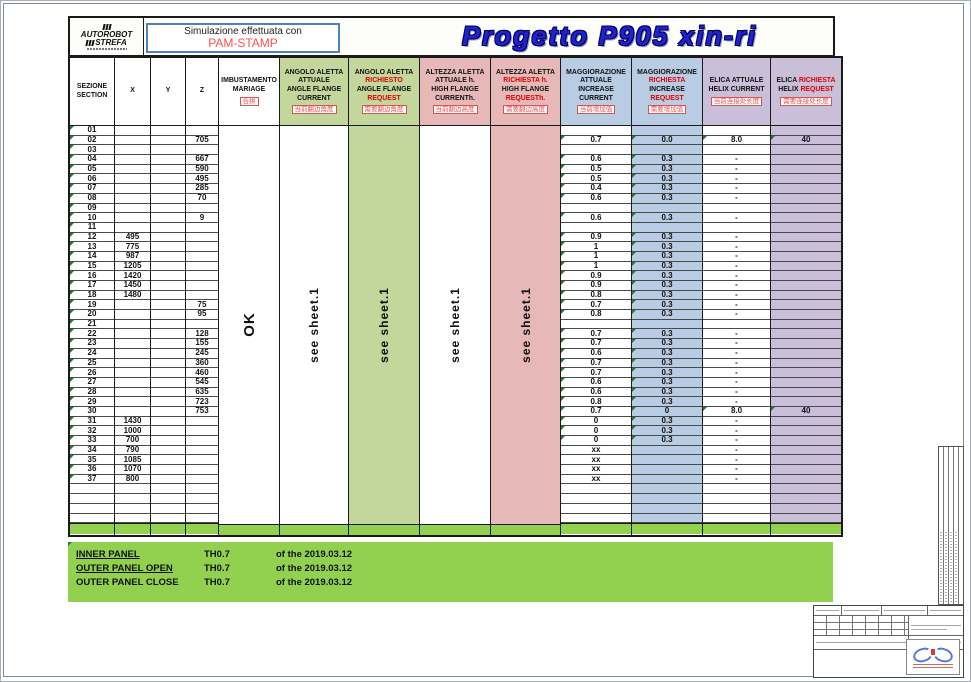 This screenshot has height=682, width=971. I want to click on table-cell-ma, so click(596, 131).